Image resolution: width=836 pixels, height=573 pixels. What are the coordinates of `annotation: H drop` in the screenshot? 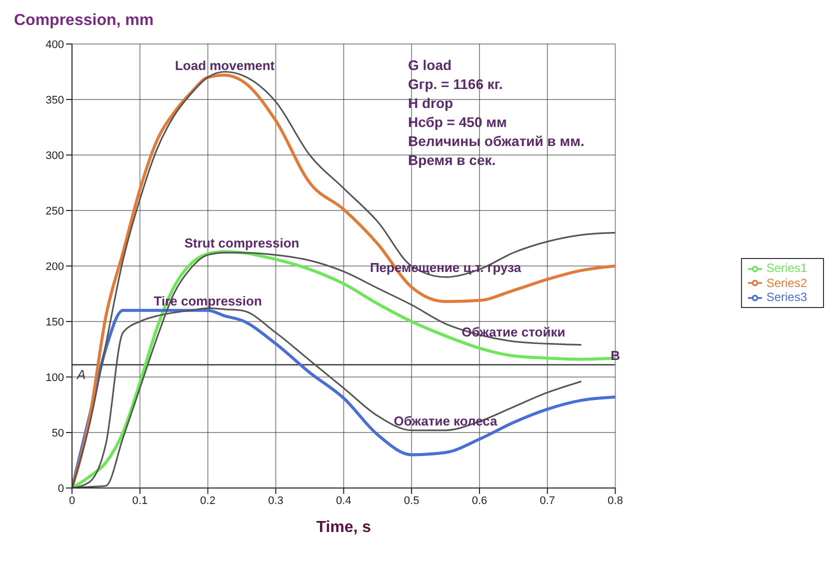 It's located at (431, 103).